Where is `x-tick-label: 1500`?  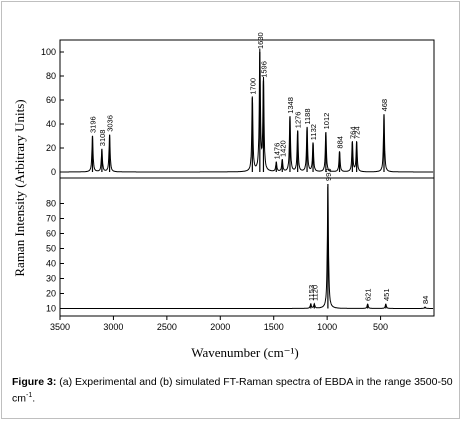
x-tick-label: 1500 is located at coordinates (274, 327).